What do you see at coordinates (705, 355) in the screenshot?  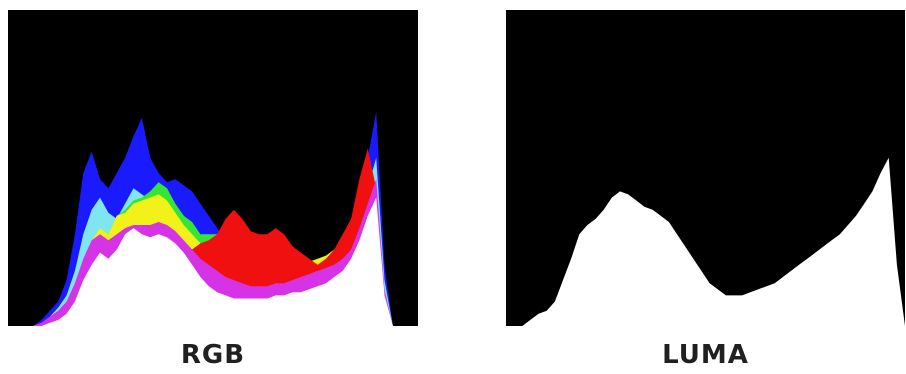 I see `luma-caption: LUMA` at bounding box center [705, 355].